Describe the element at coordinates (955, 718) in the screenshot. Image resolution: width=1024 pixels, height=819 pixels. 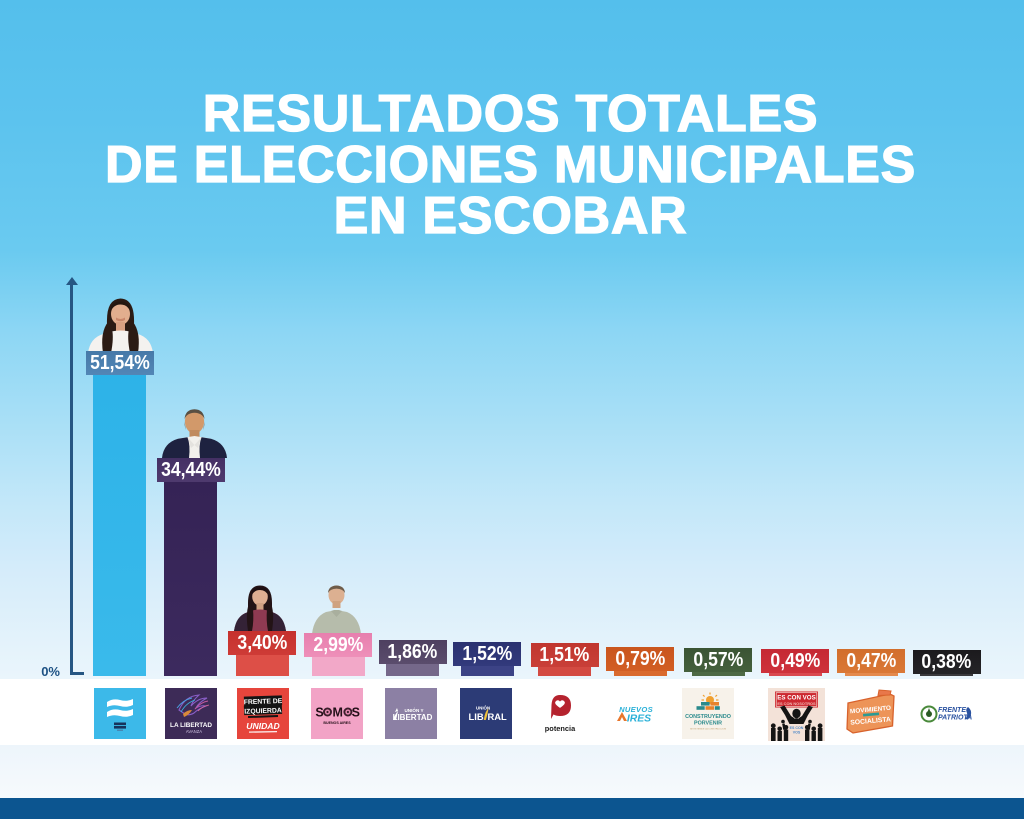
I see `svg-text: PATRIOTA` at that location.